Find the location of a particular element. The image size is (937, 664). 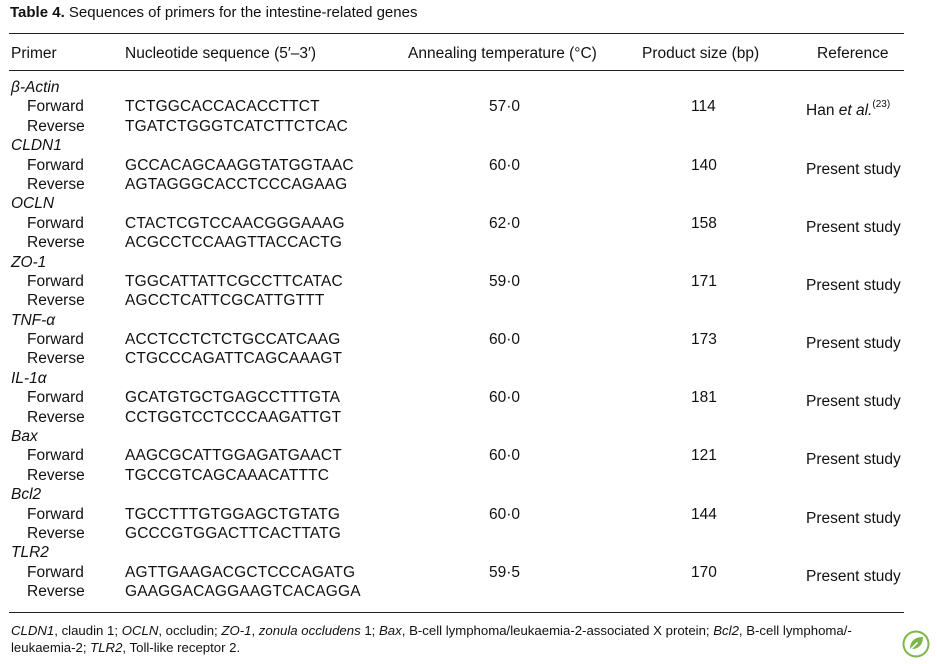

footnote-abbr: zonula occludens is located at coordinates (309, 630).